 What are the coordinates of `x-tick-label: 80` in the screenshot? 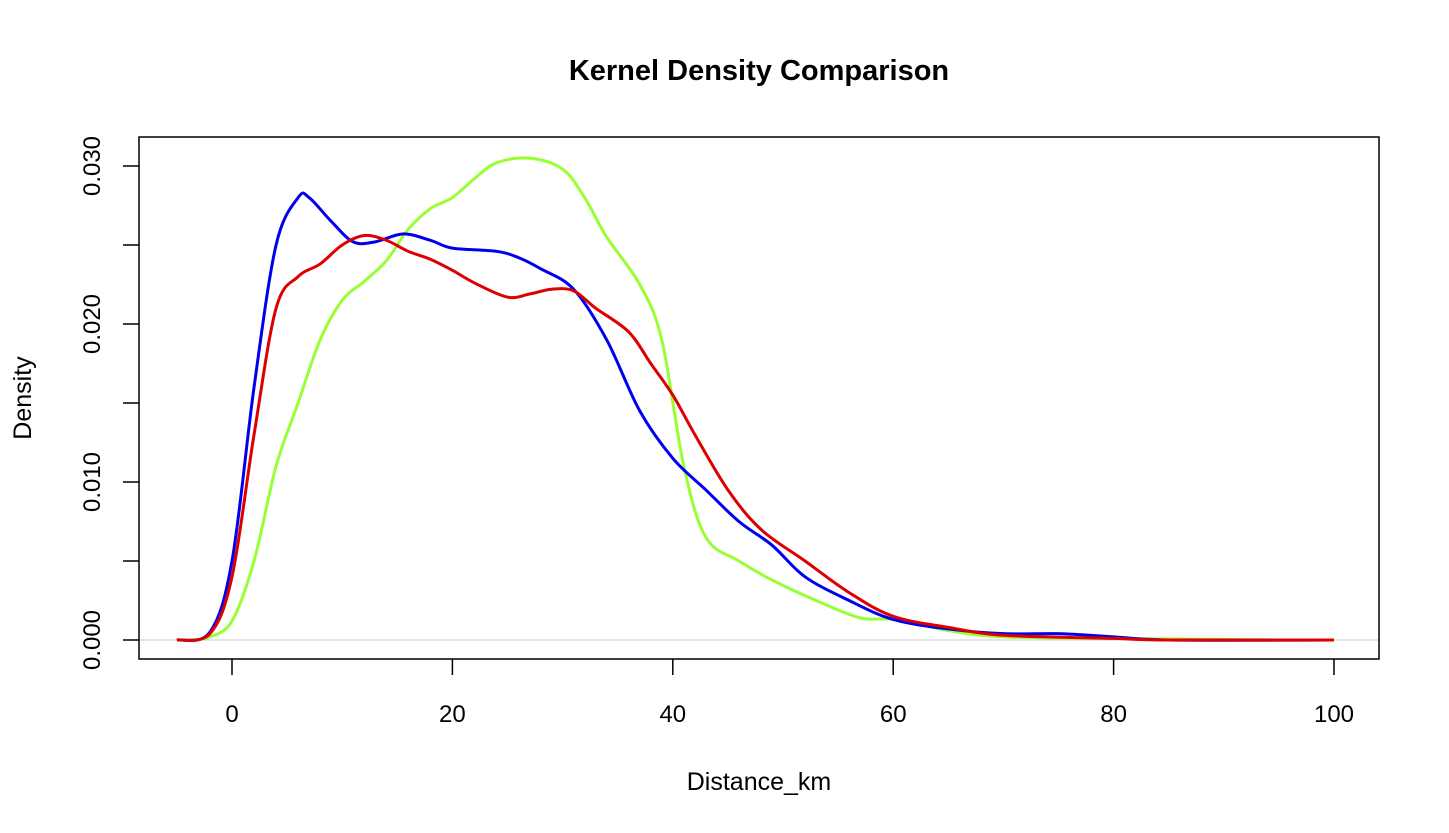 It's located at (1113, 714).